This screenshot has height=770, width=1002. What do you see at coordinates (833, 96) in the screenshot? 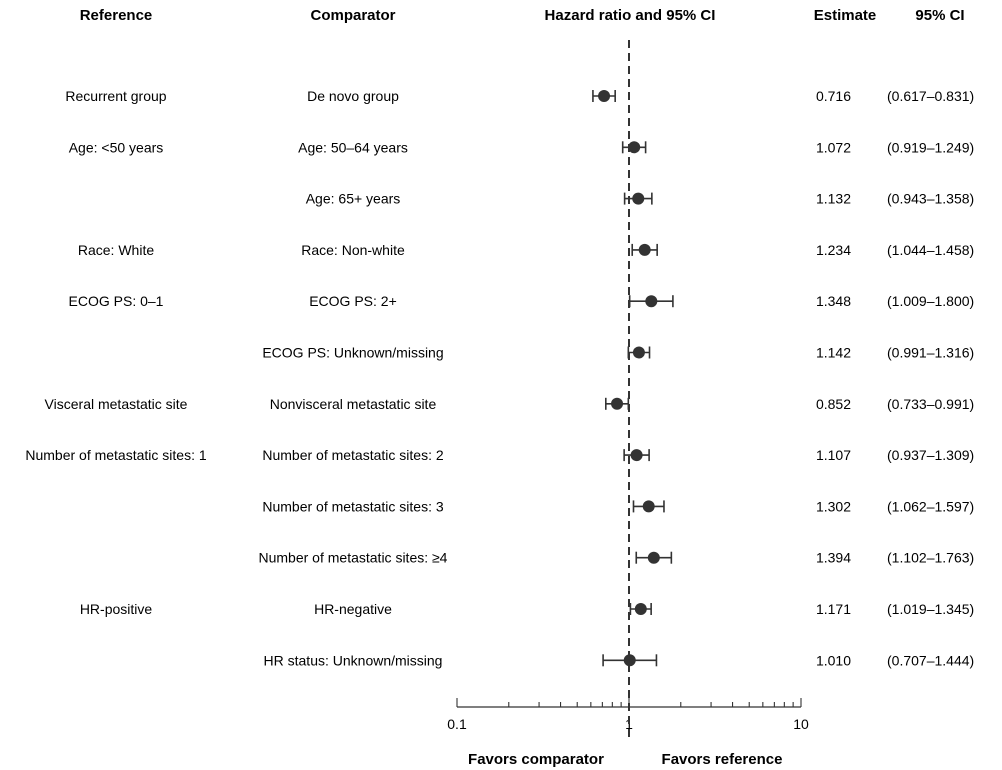
I see `row-estimate-value: 0.716` at bounding box center [833, 96].